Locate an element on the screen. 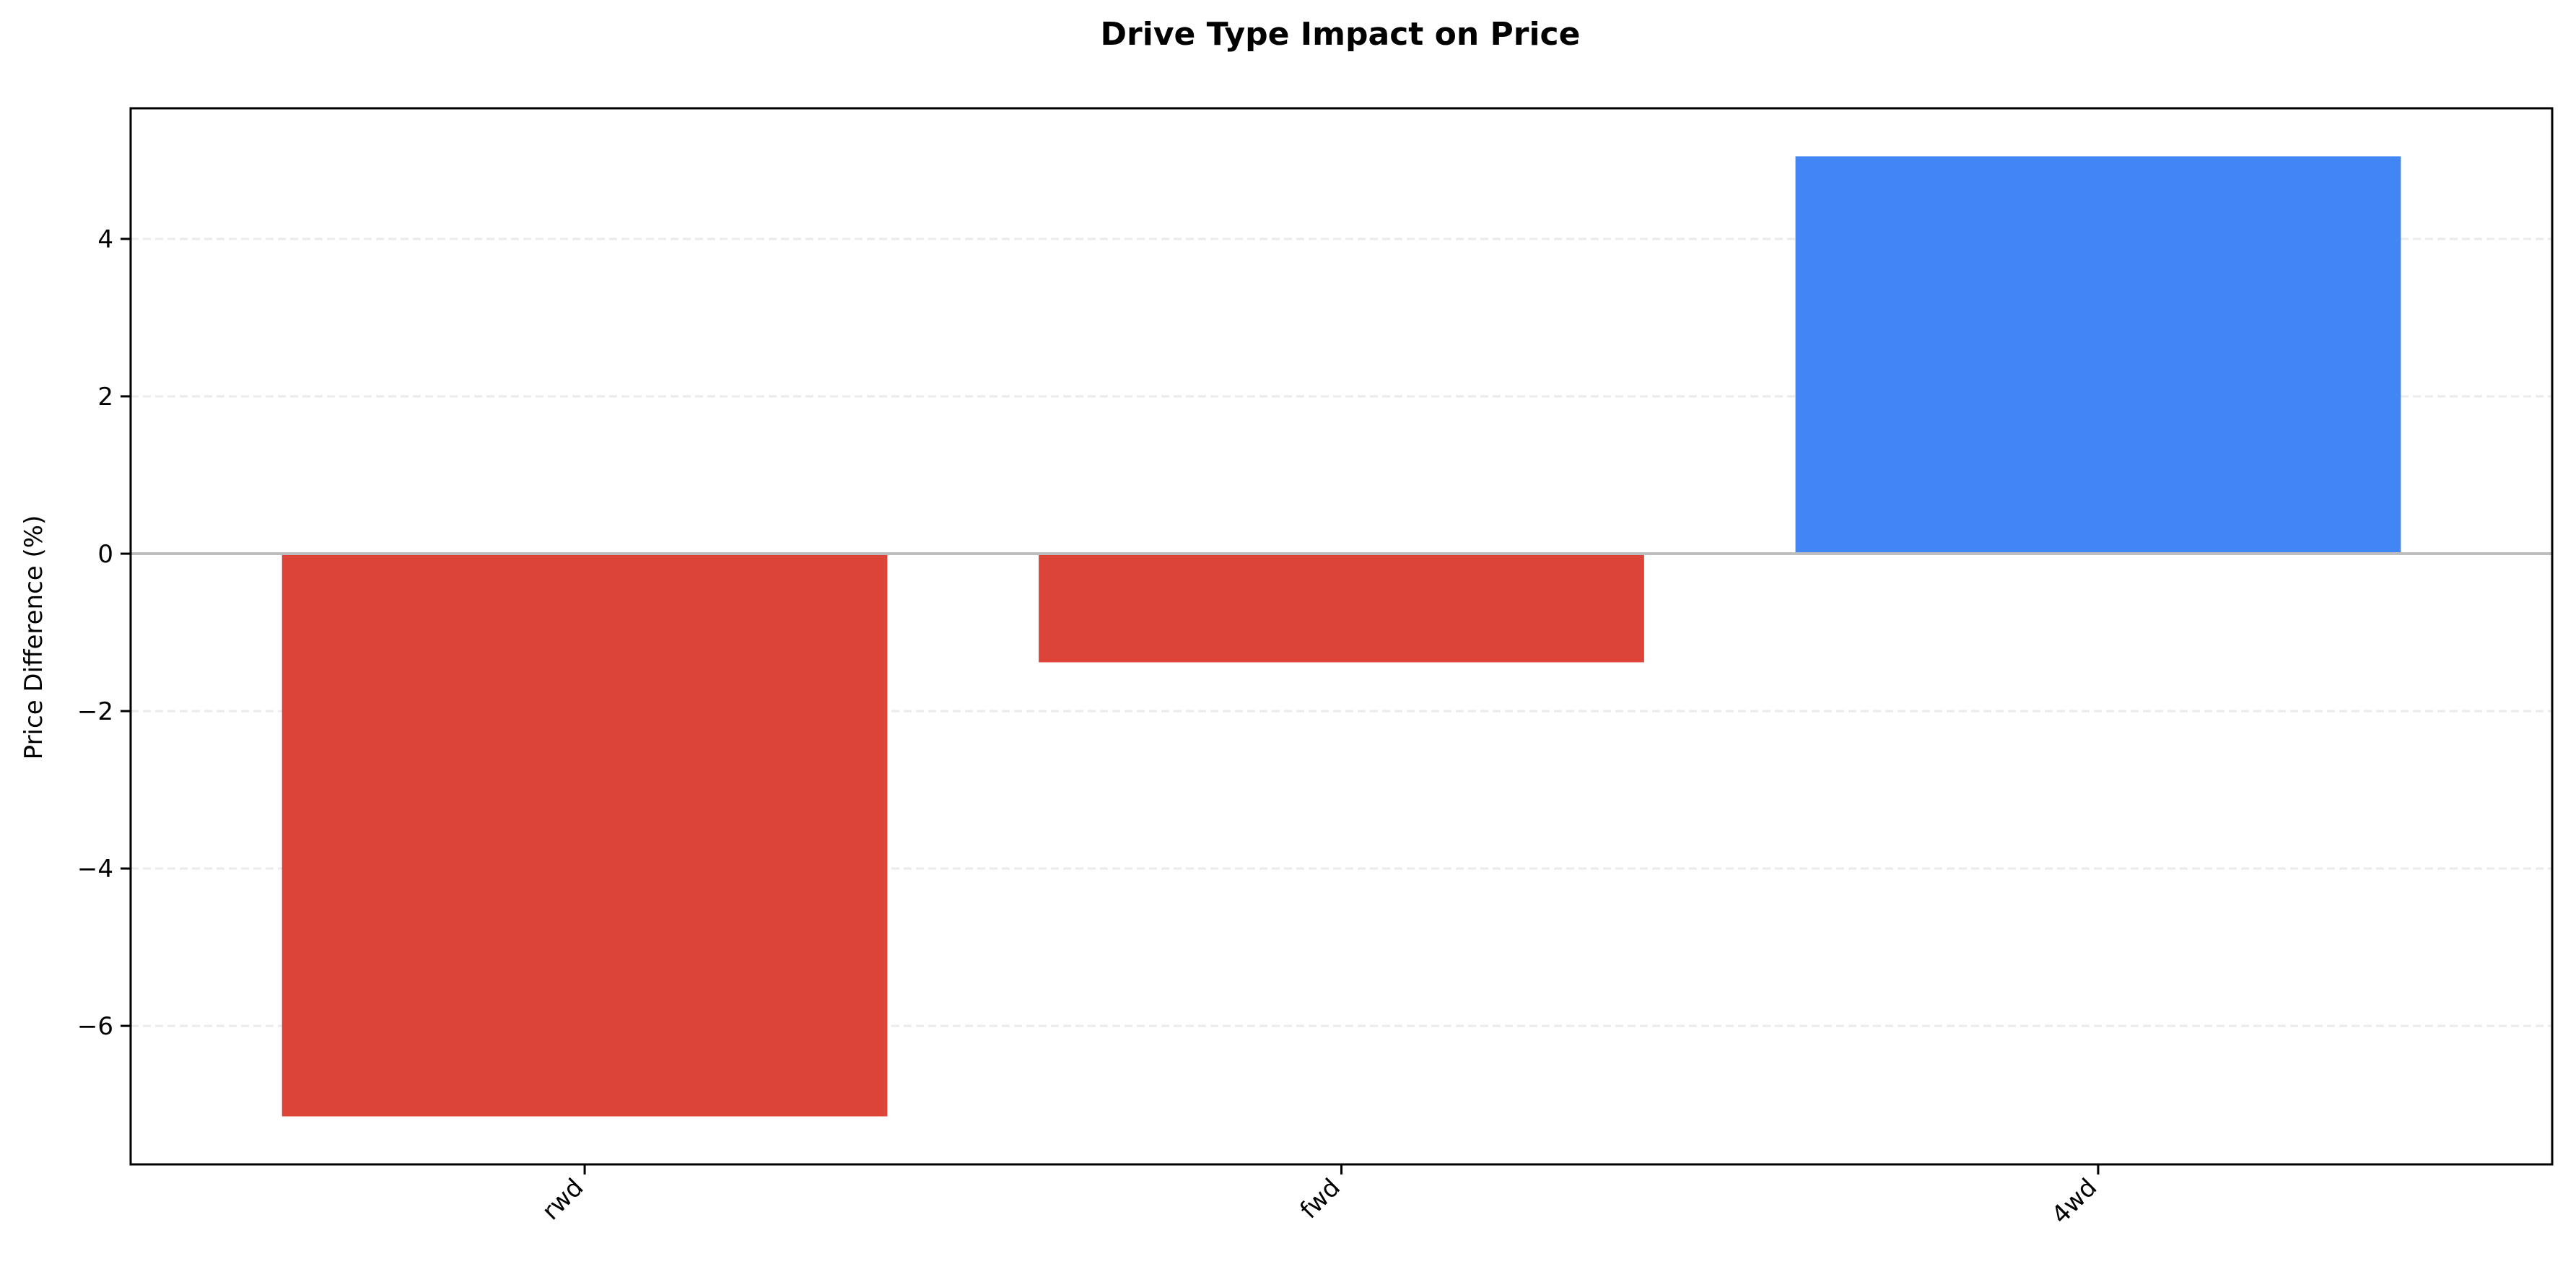  x-axis-ticks: rwd fwd 4wd is located at coordinates (1319, 1197).